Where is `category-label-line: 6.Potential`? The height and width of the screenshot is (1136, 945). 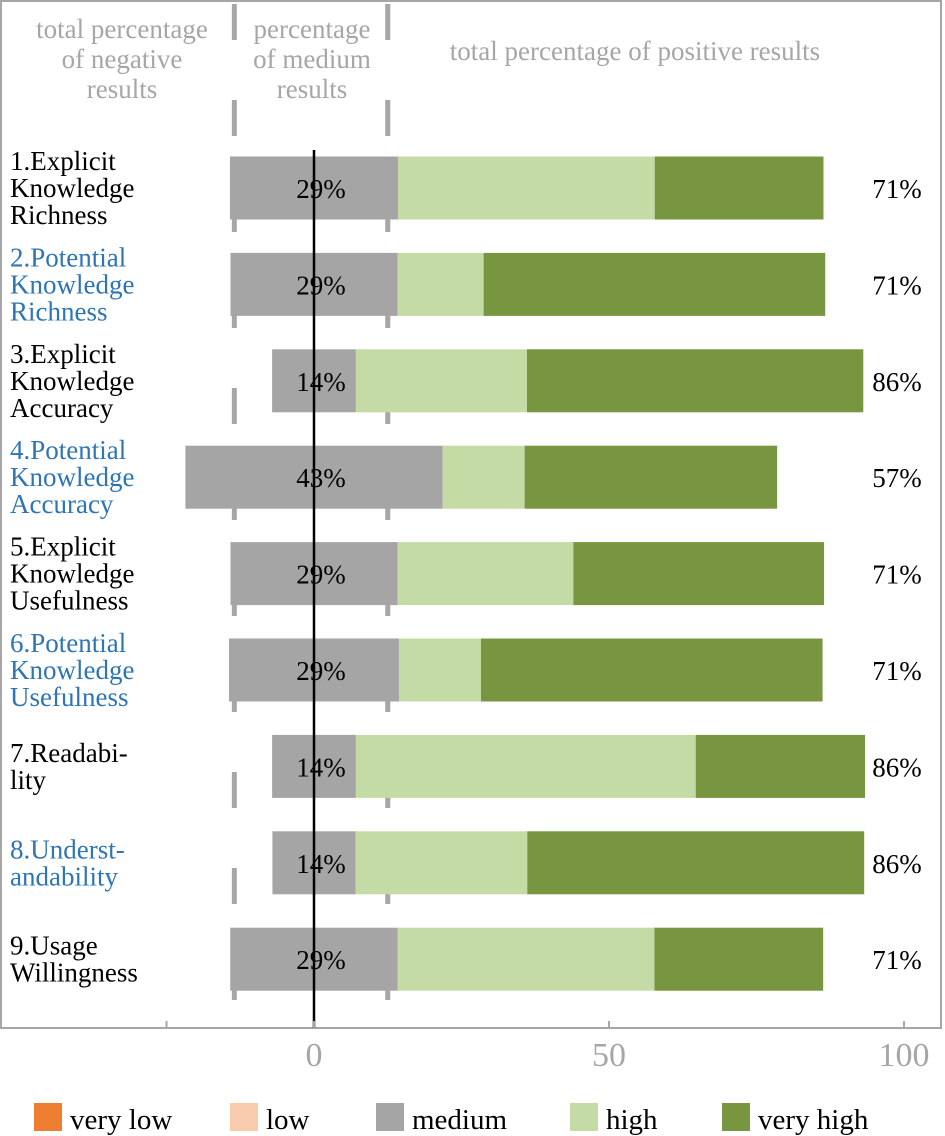 category-label-line: 6.Potential is located at coordinates (68, 643).